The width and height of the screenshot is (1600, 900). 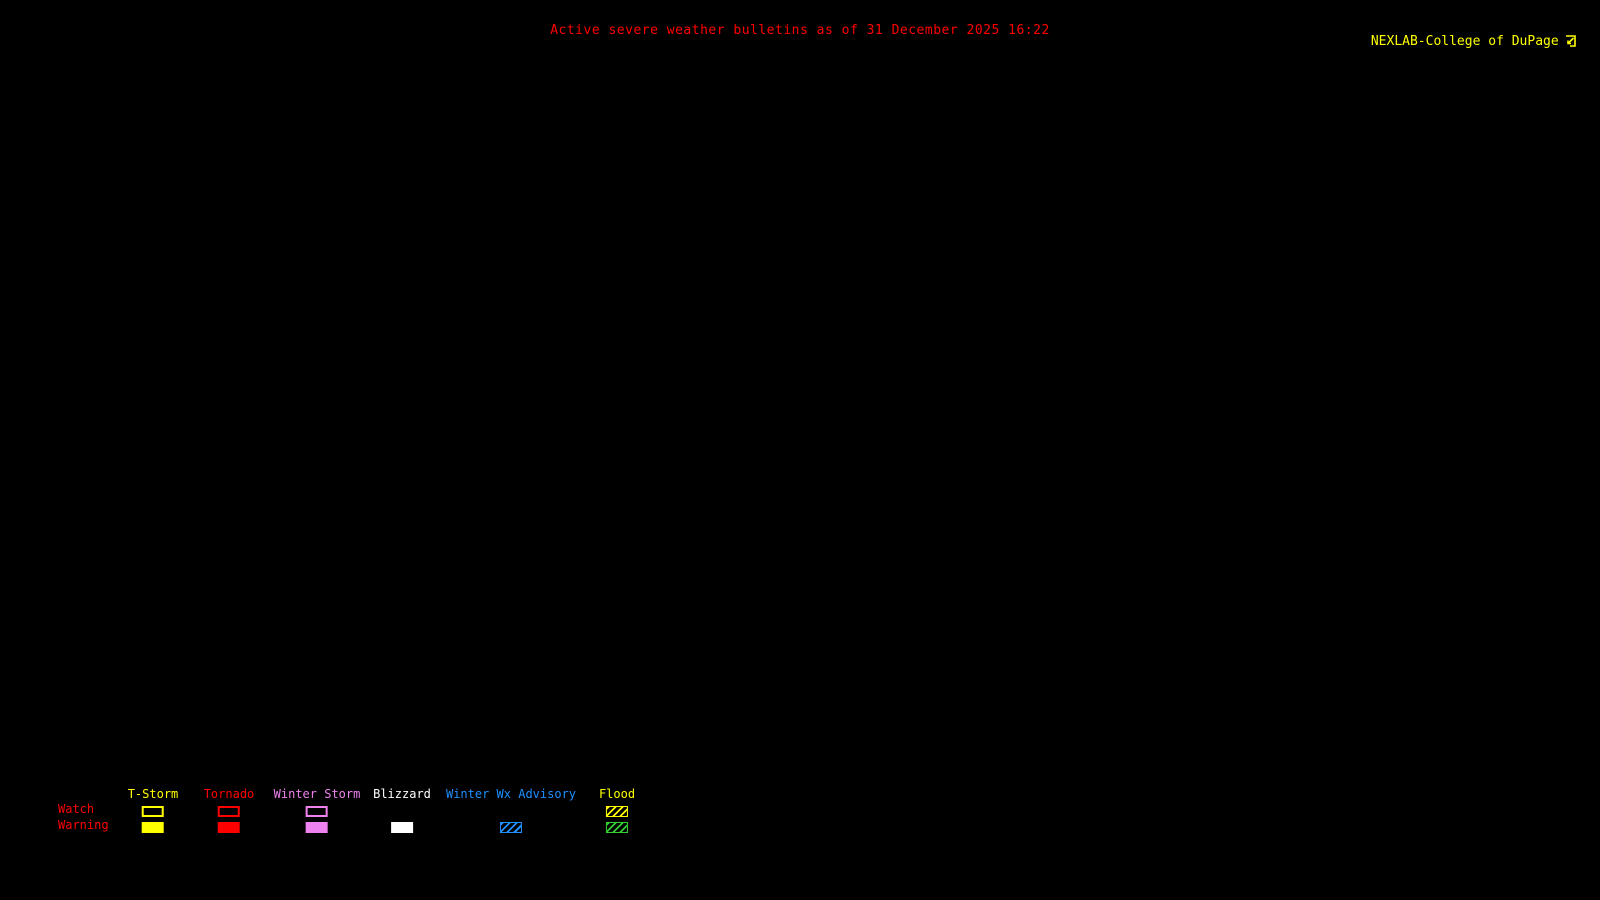 I want to click on legend-column-flood: Flood, so click(x=617, y=810).